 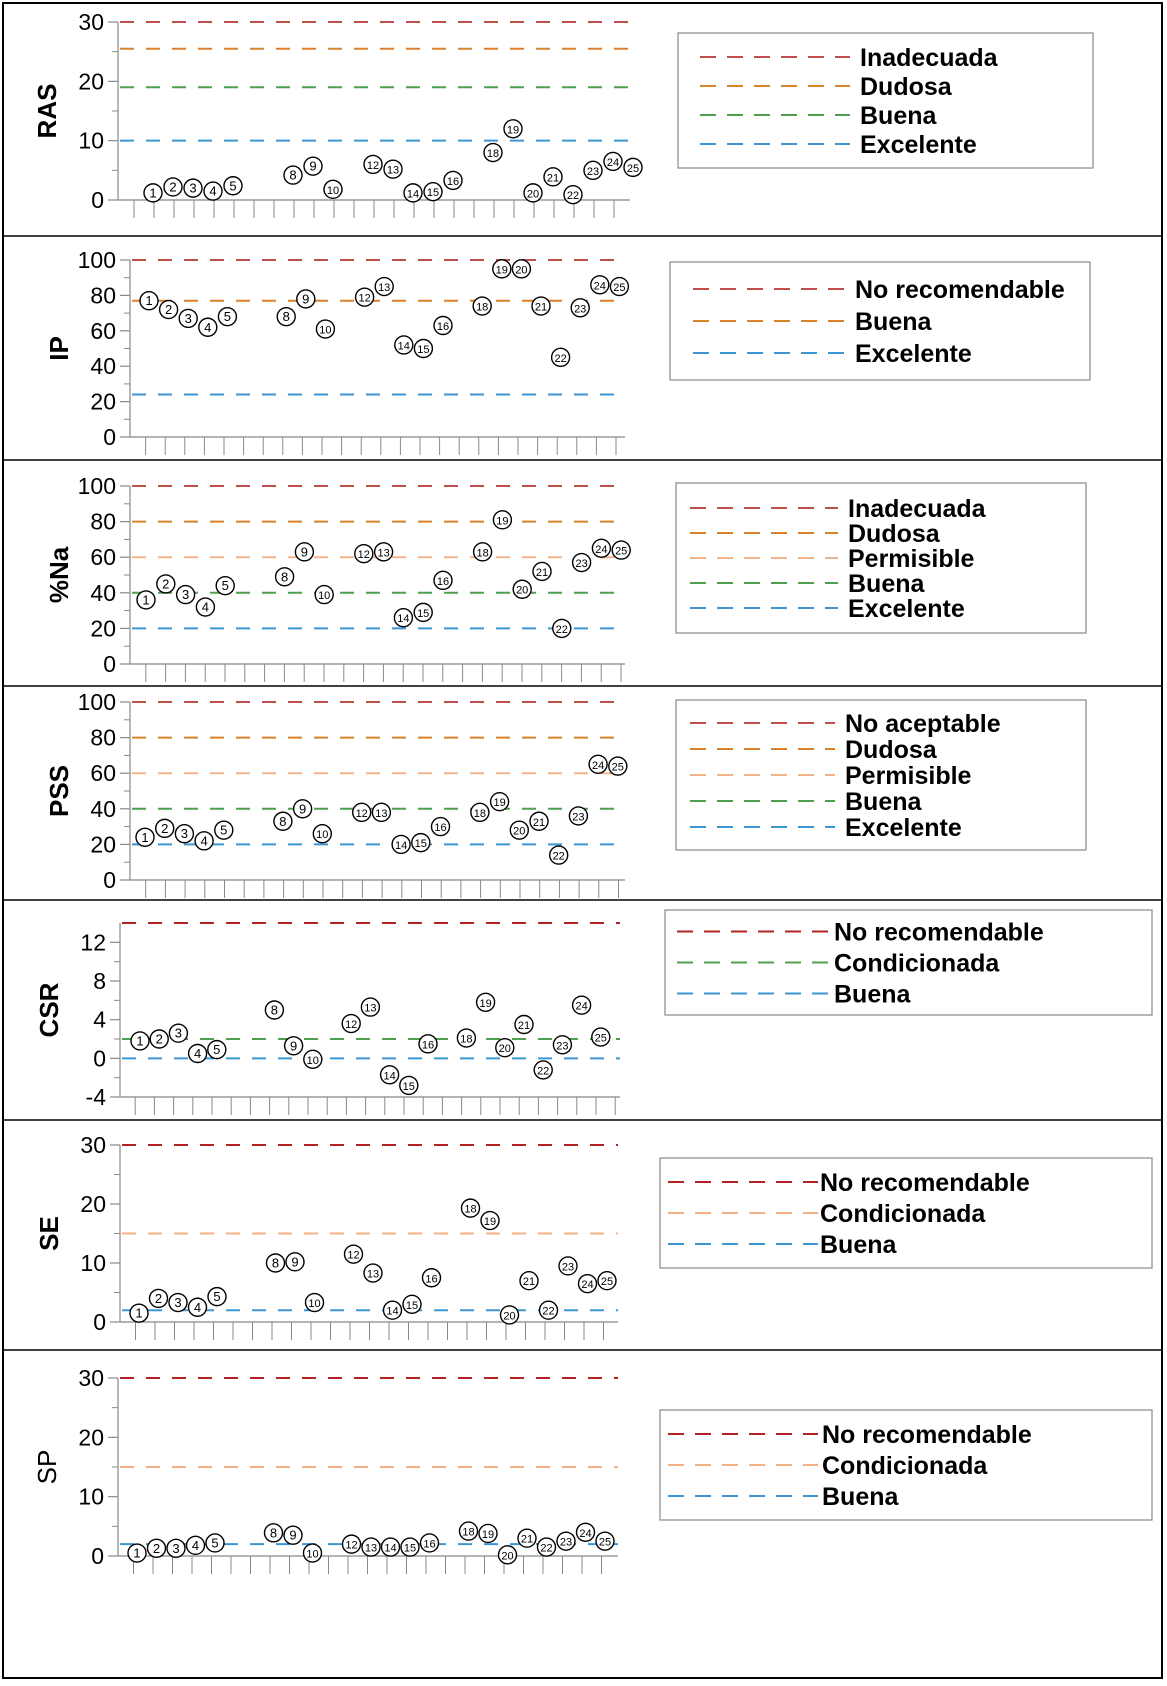 I want to click on data-point-label: 4, so click(x=197, y=1307).